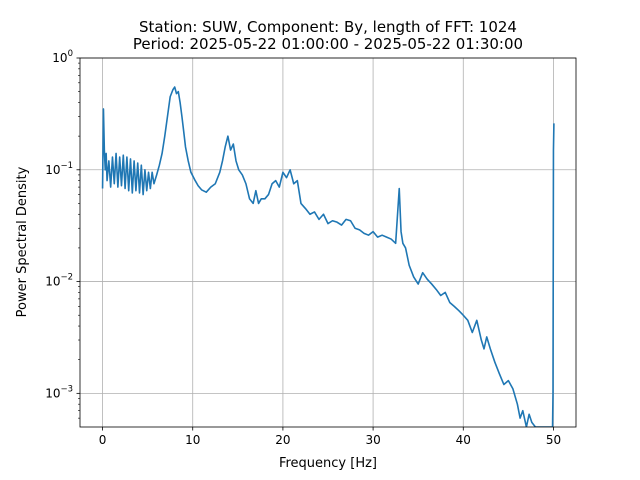  What do you see at coordinates (463, 440) in the screenshot?
I see `x-tick-label: 40` at bounding box center [463, 440].